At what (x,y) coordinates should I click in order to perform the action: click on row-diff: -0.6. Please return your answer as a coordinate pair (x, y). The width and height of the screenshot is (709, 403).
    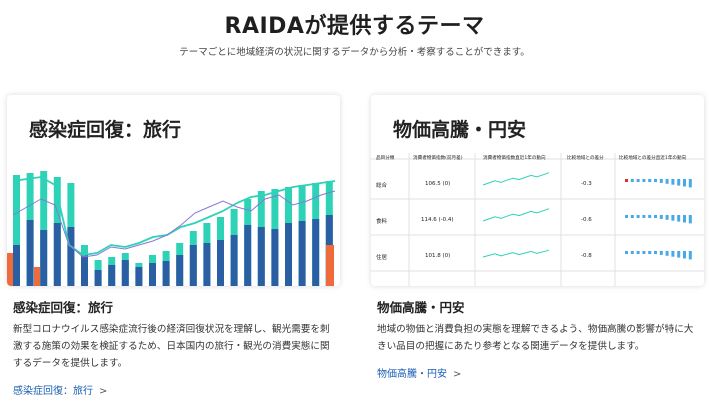
    Looking at the image, I should click on (586, 220).